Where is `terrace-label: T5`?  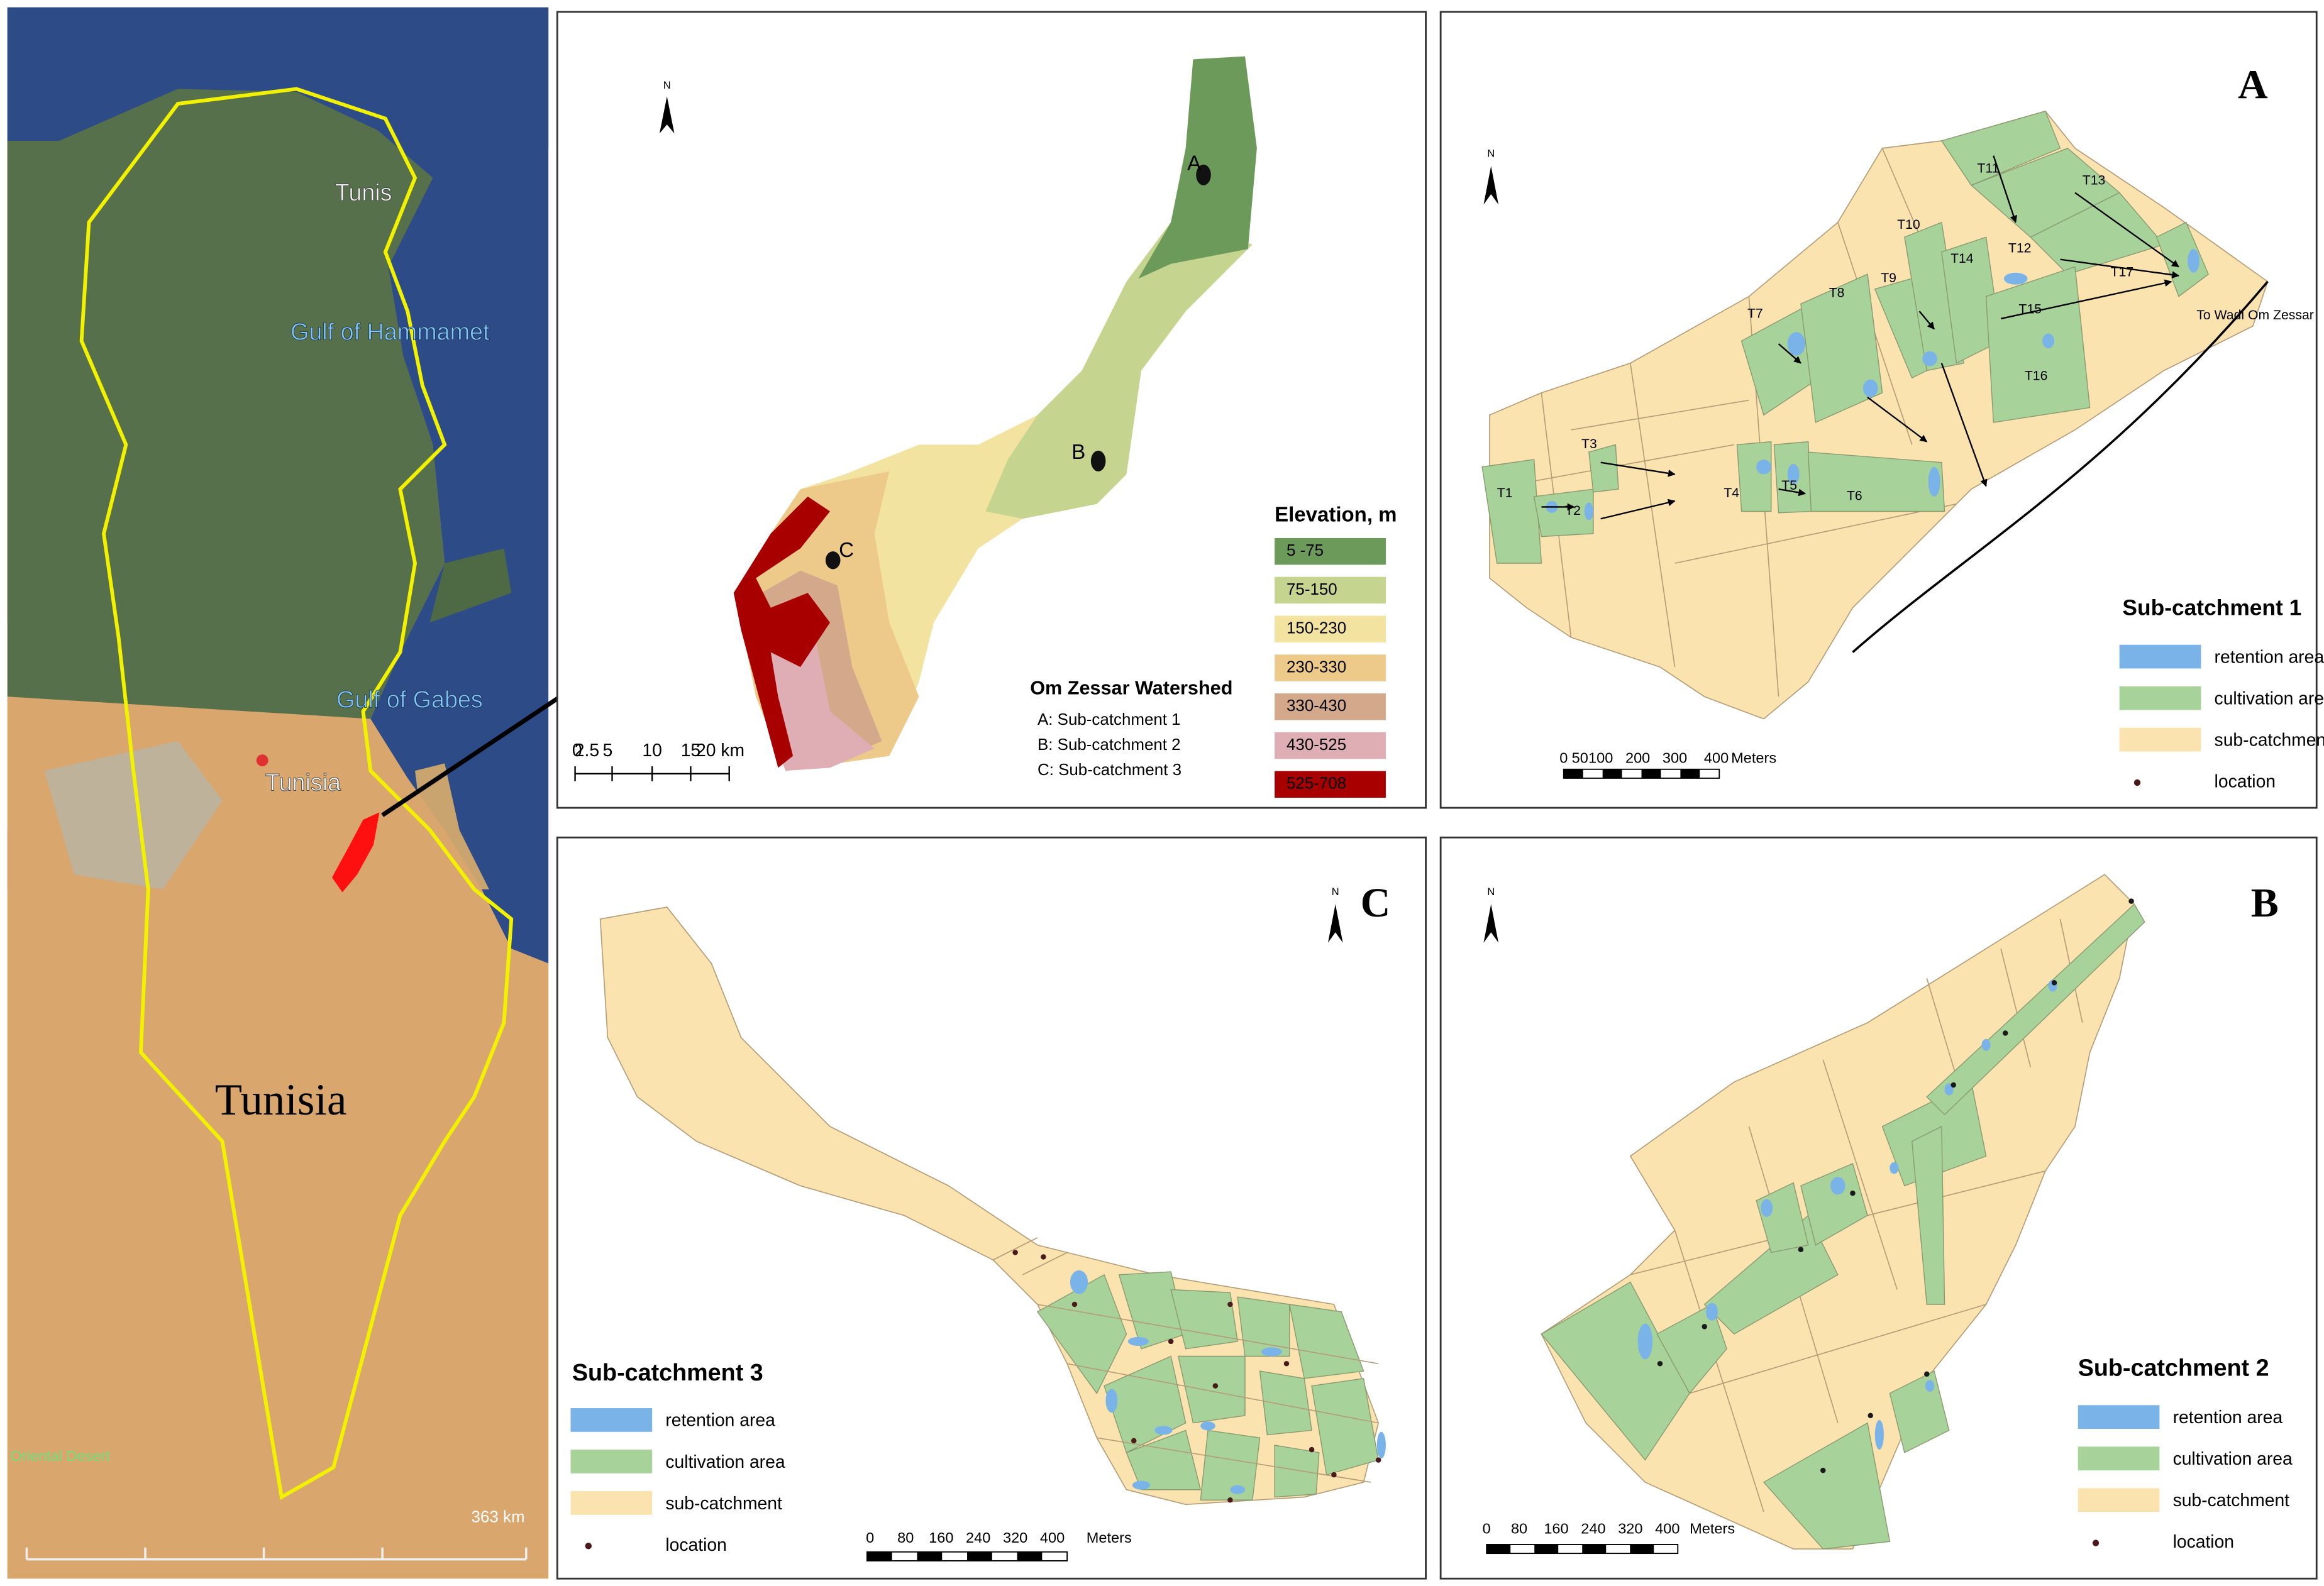
terrace-label: T5 is located at coordinates (1789, 485).